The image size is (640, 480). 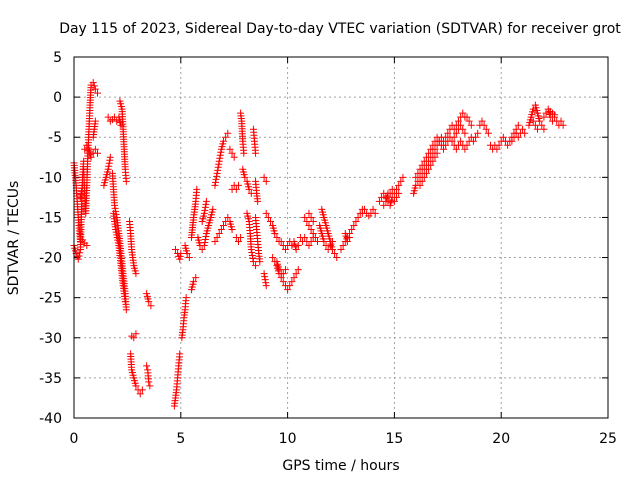 What do you see at coordinates (50, 218) in the screenshot?
I see `y-tick-label: -15` at bounding box center [50, 218].